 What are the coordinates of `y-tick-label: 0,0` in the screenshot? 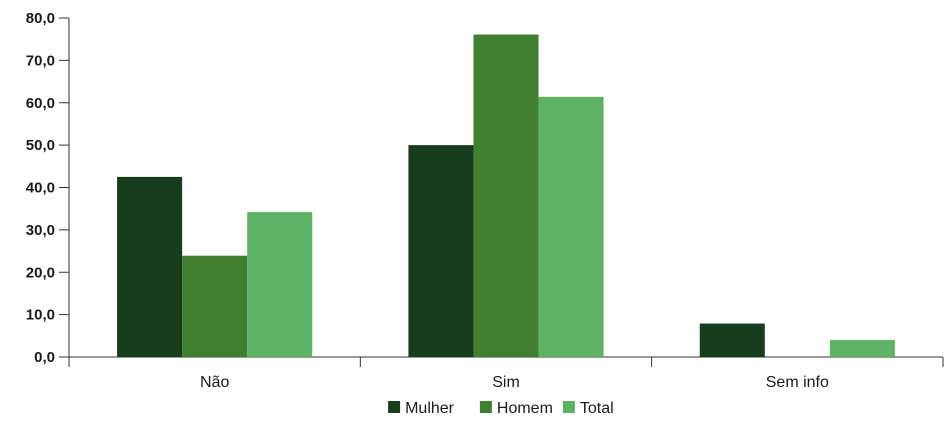 It's located at (44, 357).